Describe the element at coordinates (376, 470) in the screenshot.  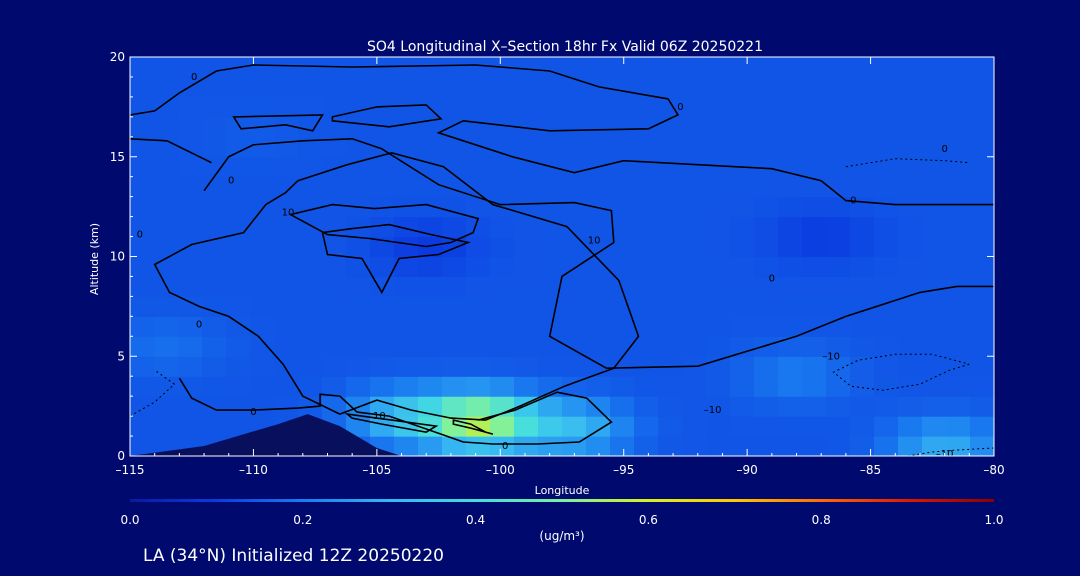
I see `x-tick-label: –105` at that location.